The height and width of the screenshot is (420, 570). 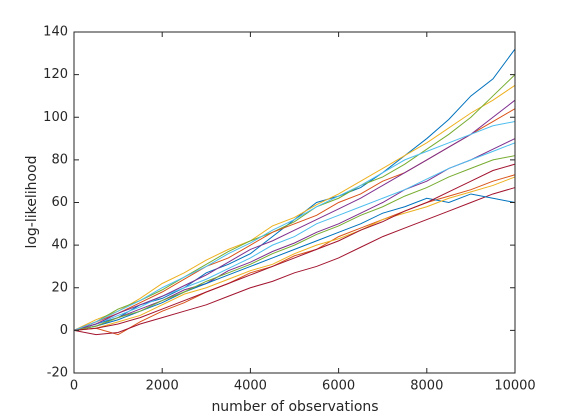 What do you see at coordinates (514, 386) in the screenshot?
I see `x-tick-label: 10000` at bounding box center [514, 386].